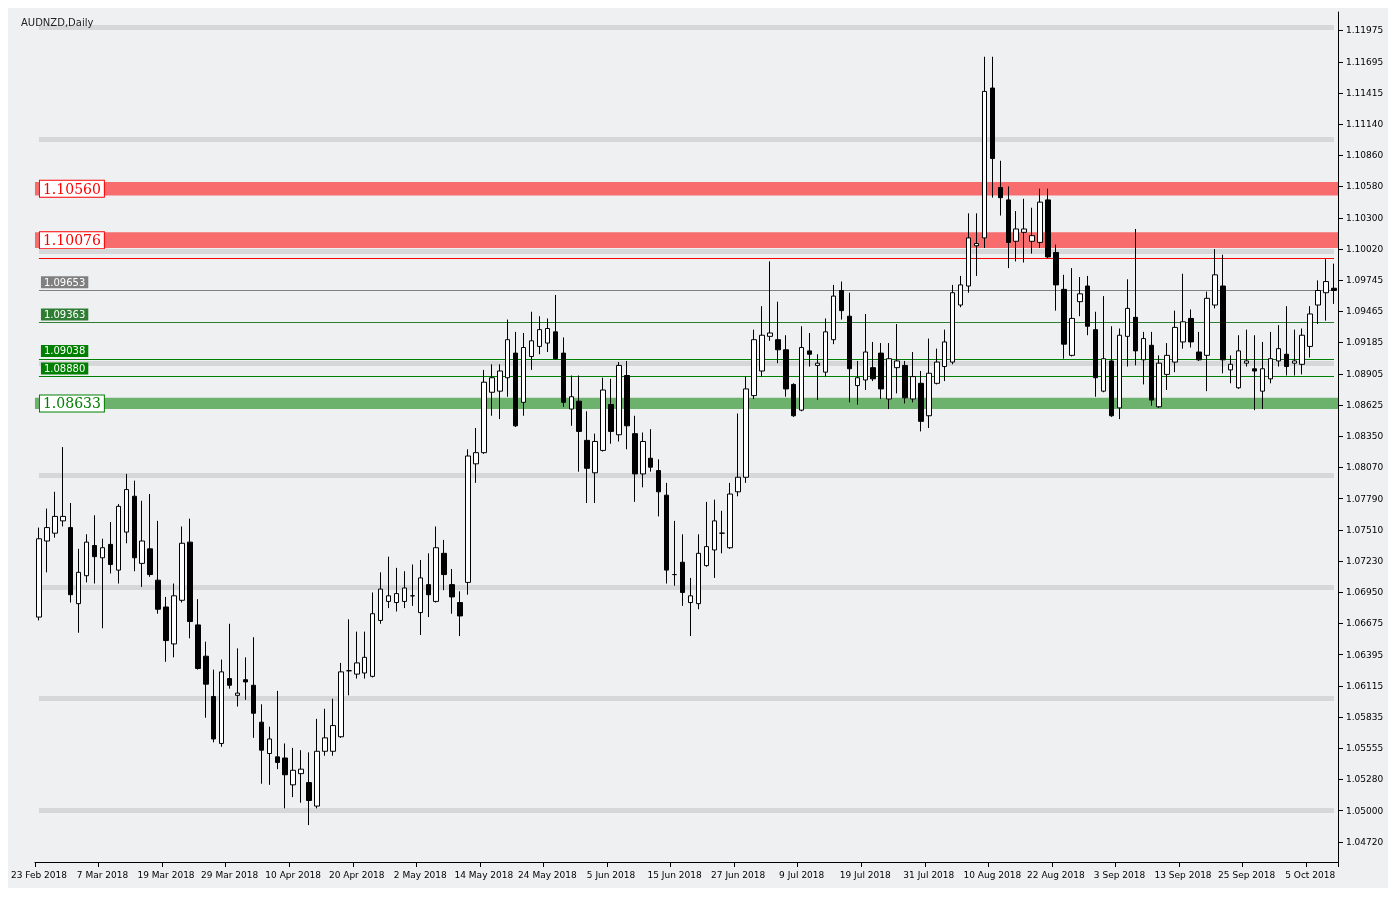  What do you see at coordinates (1365, 342) in the screenshot?
I see `y-tick-label: 1.09185` at bounding box center [1365, 342].